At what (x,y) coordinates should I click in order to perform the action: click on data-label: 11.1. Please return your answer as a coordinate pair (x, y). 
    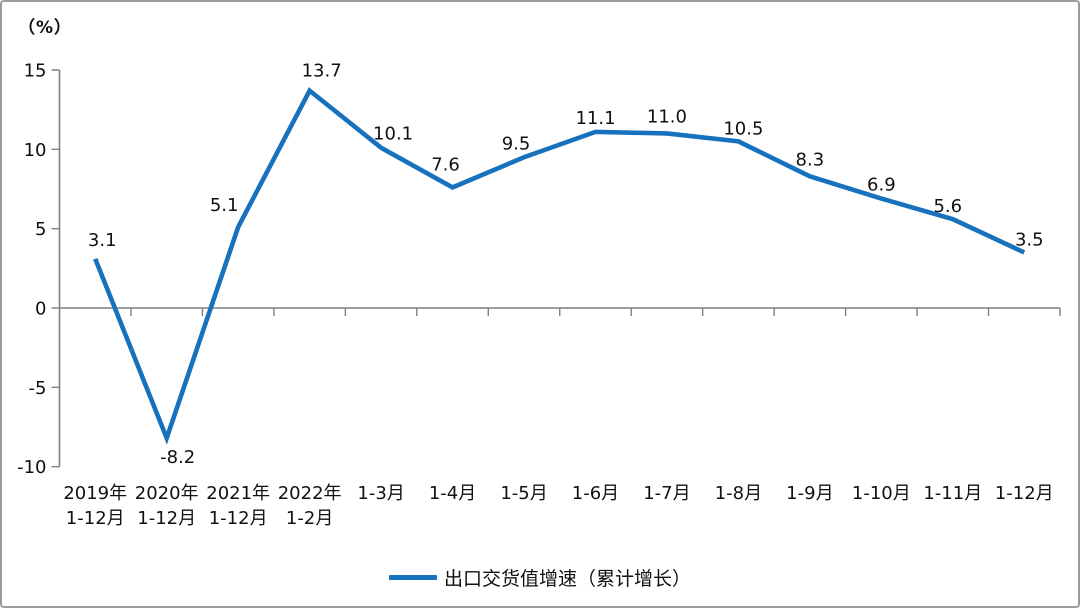
    Looking at the image, I should click on (595, 118).